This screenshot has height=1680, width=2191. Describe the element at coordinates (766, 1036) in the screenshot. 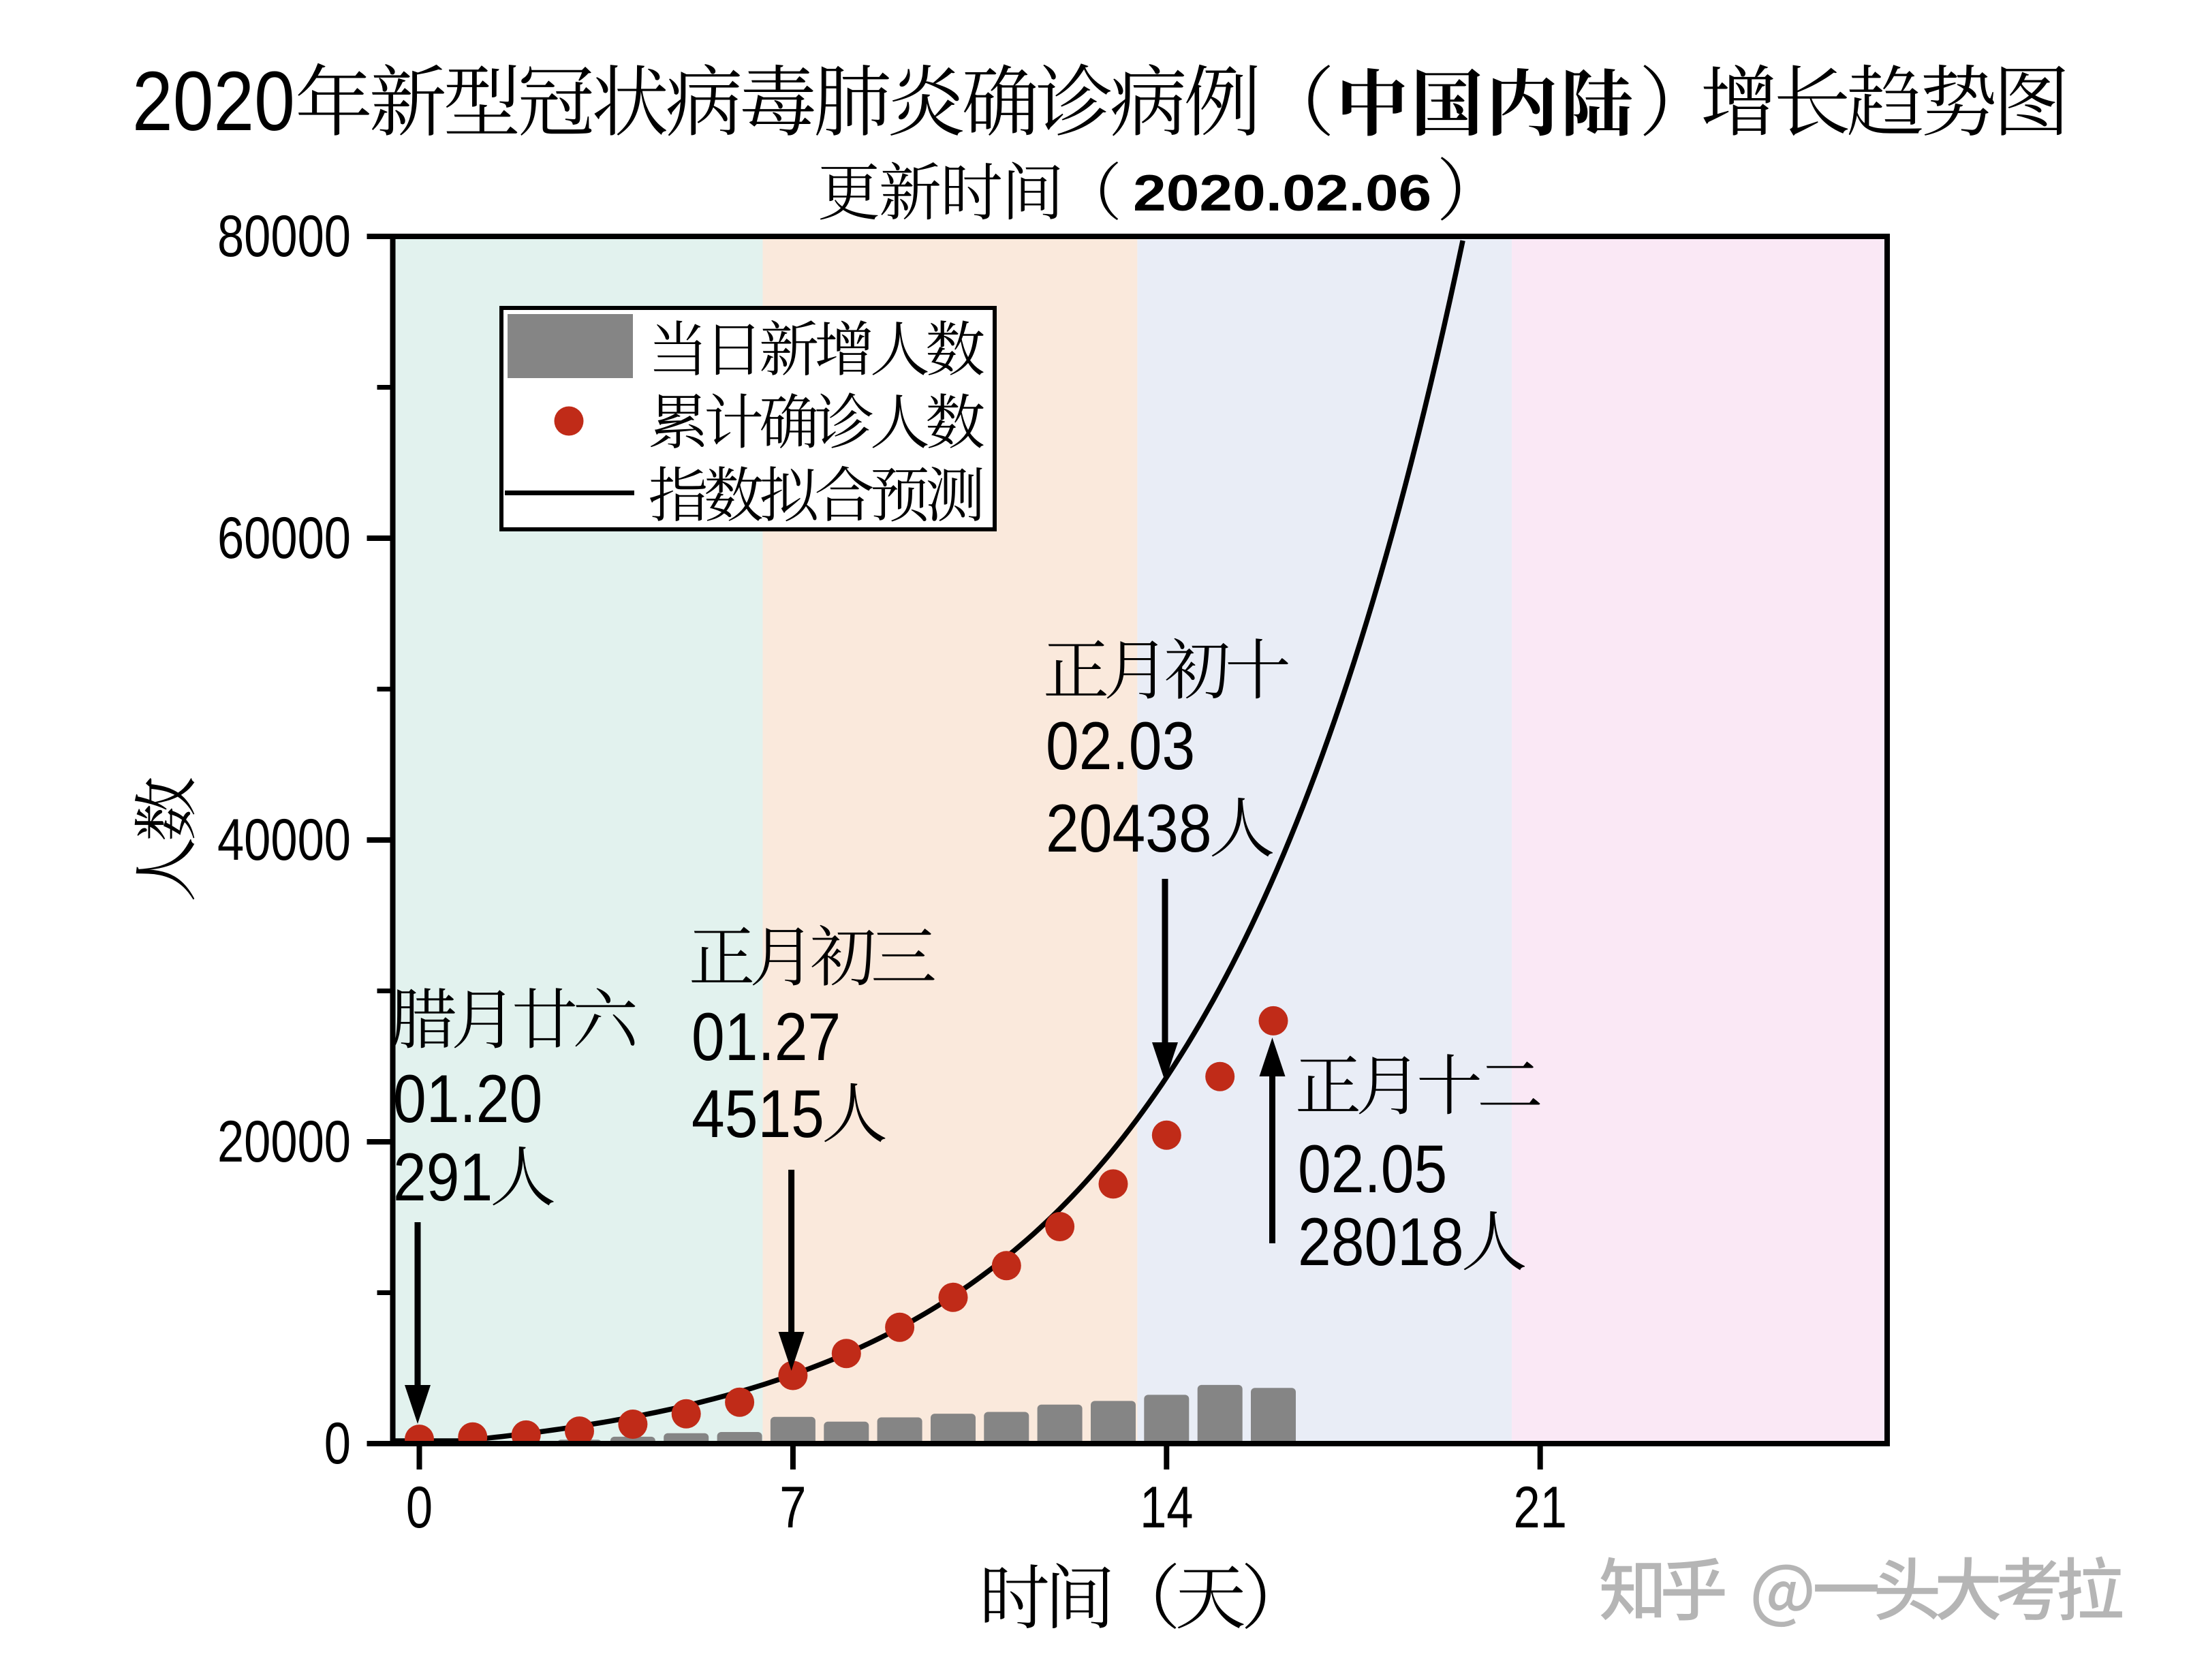

I see `svg-text: 01.27` at that location.